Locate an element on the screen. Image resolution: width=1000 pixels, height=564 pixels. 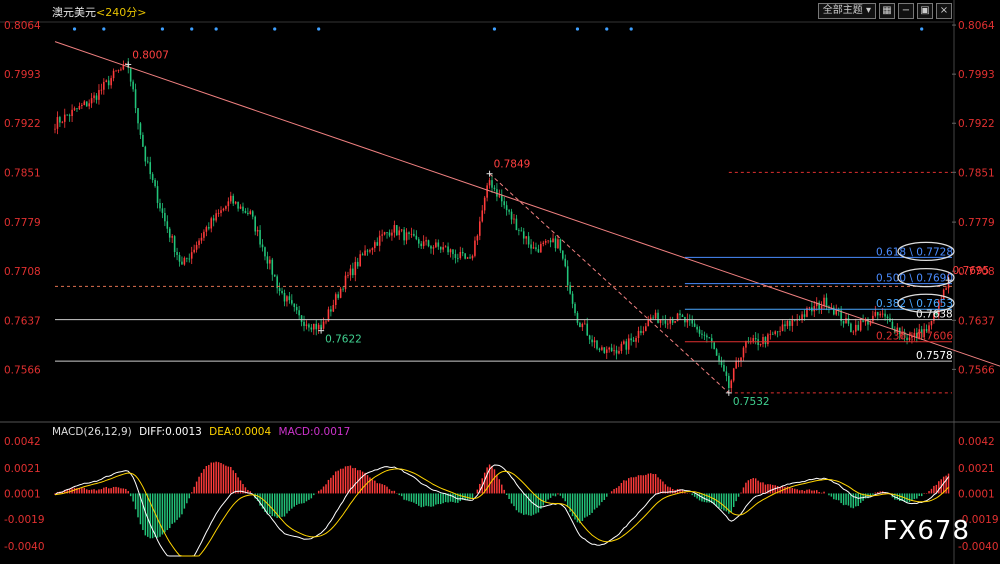
fib-label: 0.382 \ 0.7653 is located at coordinates (914, 304).